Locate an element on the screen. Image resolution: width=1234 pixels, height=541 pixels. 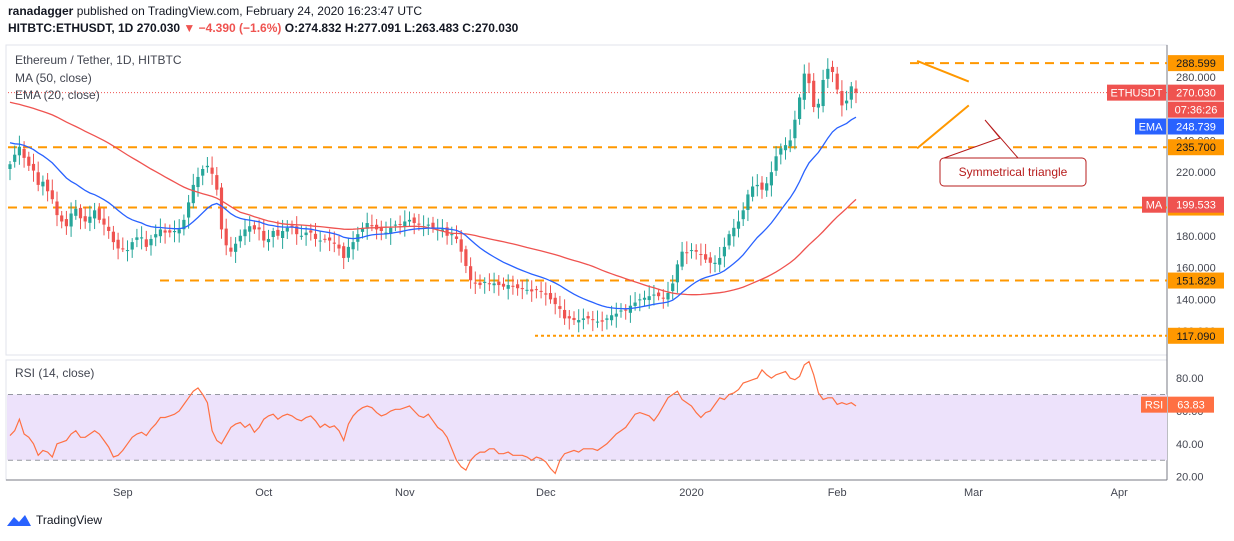
time-tick-label: Nov is located at coordinates (405, 493).